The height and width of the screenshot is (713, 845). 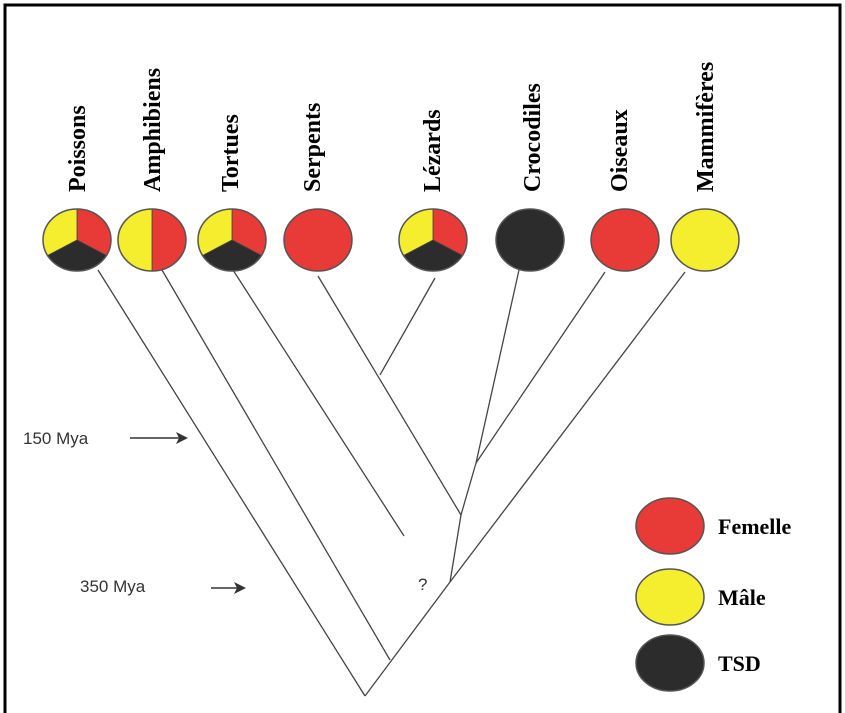 I want to click on branch-amphibiens, so click(x=276, y=465).